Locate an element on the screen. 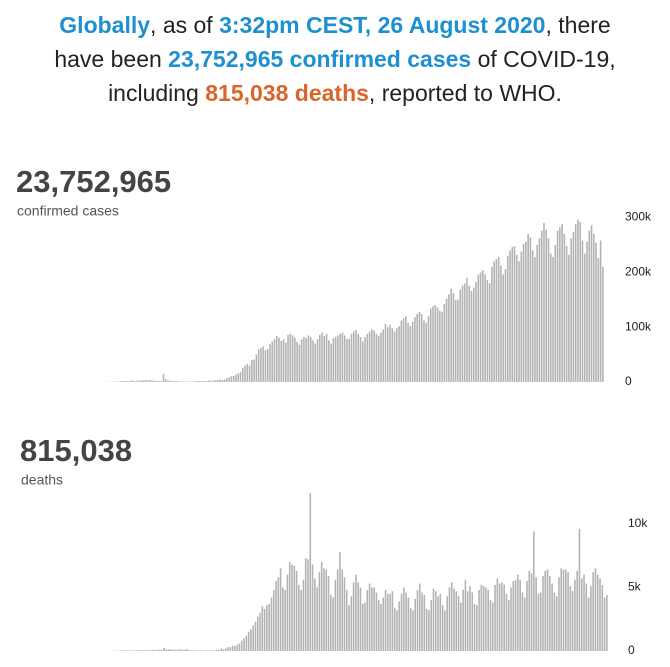 Image resolution: width=670 pixels, height=667 pixels. headline-part: 815,038 deaths is located at coordinates (287, 93).